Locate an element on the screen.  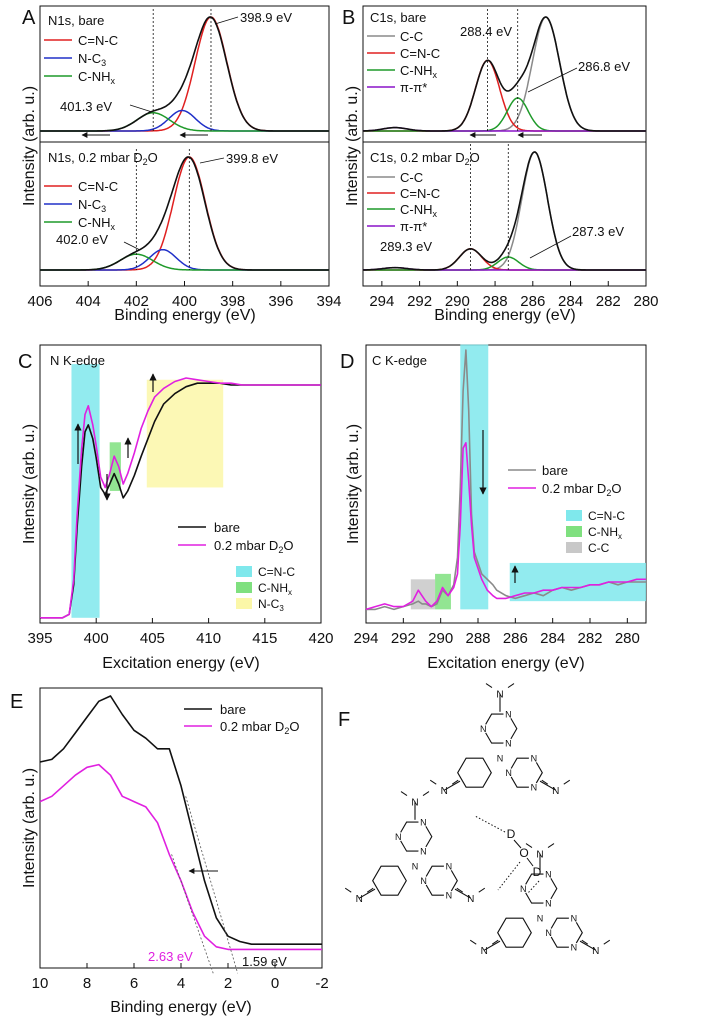
x-tick-label-394: 394 is located at coordinates (328, 301).